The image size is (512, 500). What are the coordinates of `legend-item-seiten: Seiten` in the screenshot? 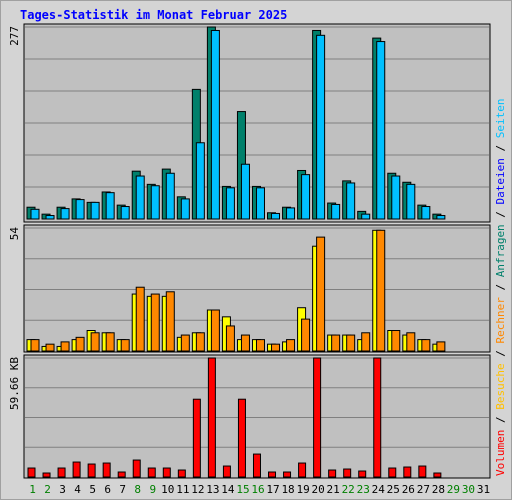 It's located at (500, 118).